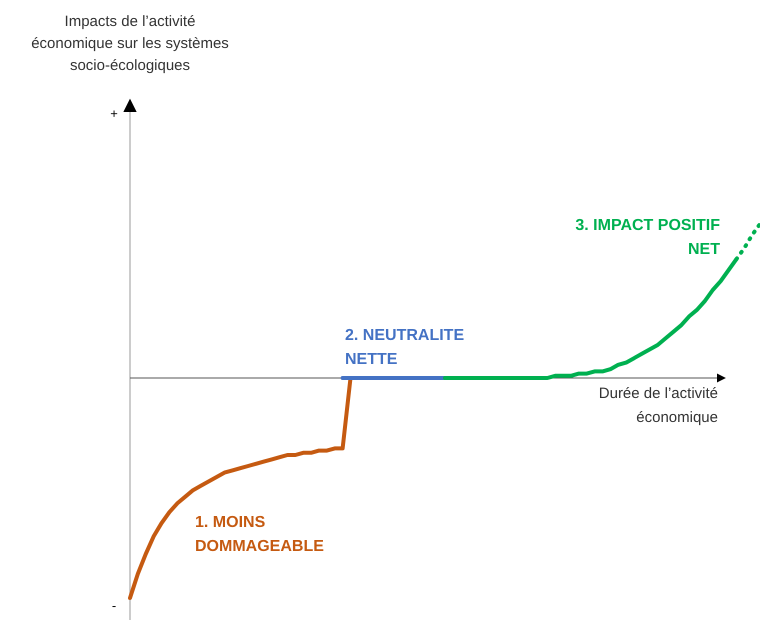  I want to click on series-label: 1. MOINS DOMMAGEABLE, so click(259, 534).